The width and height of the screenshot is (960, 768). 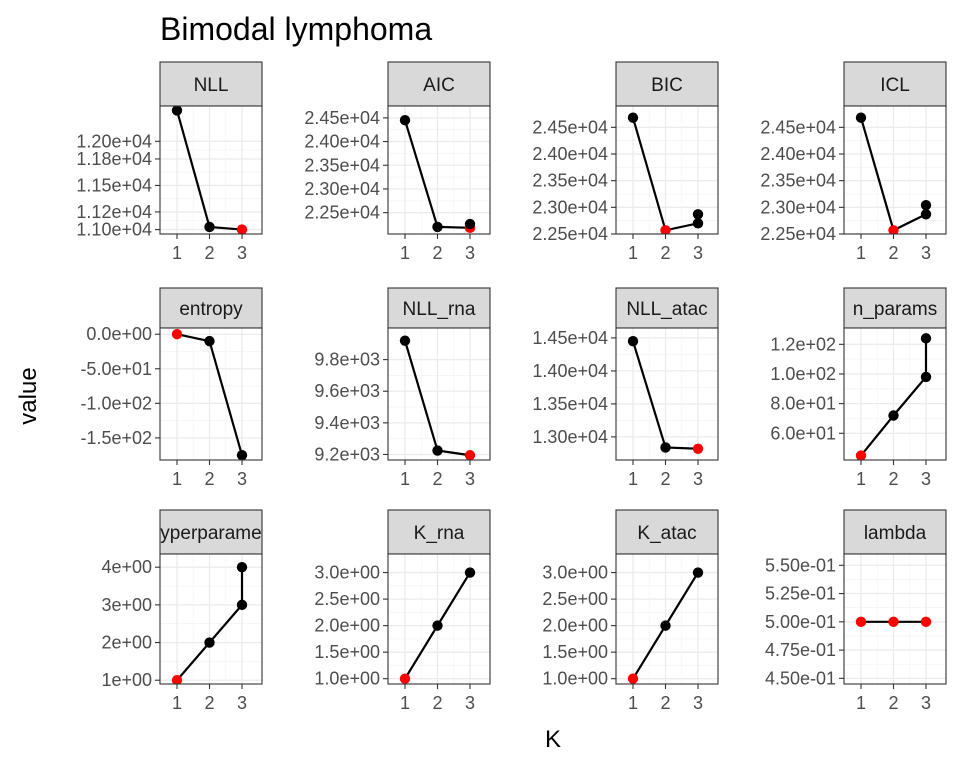 What do you see at coordinates (895, 533) in the screenshot?
I see `facet-strip-label: lambda` at bounding box center [895, 533].